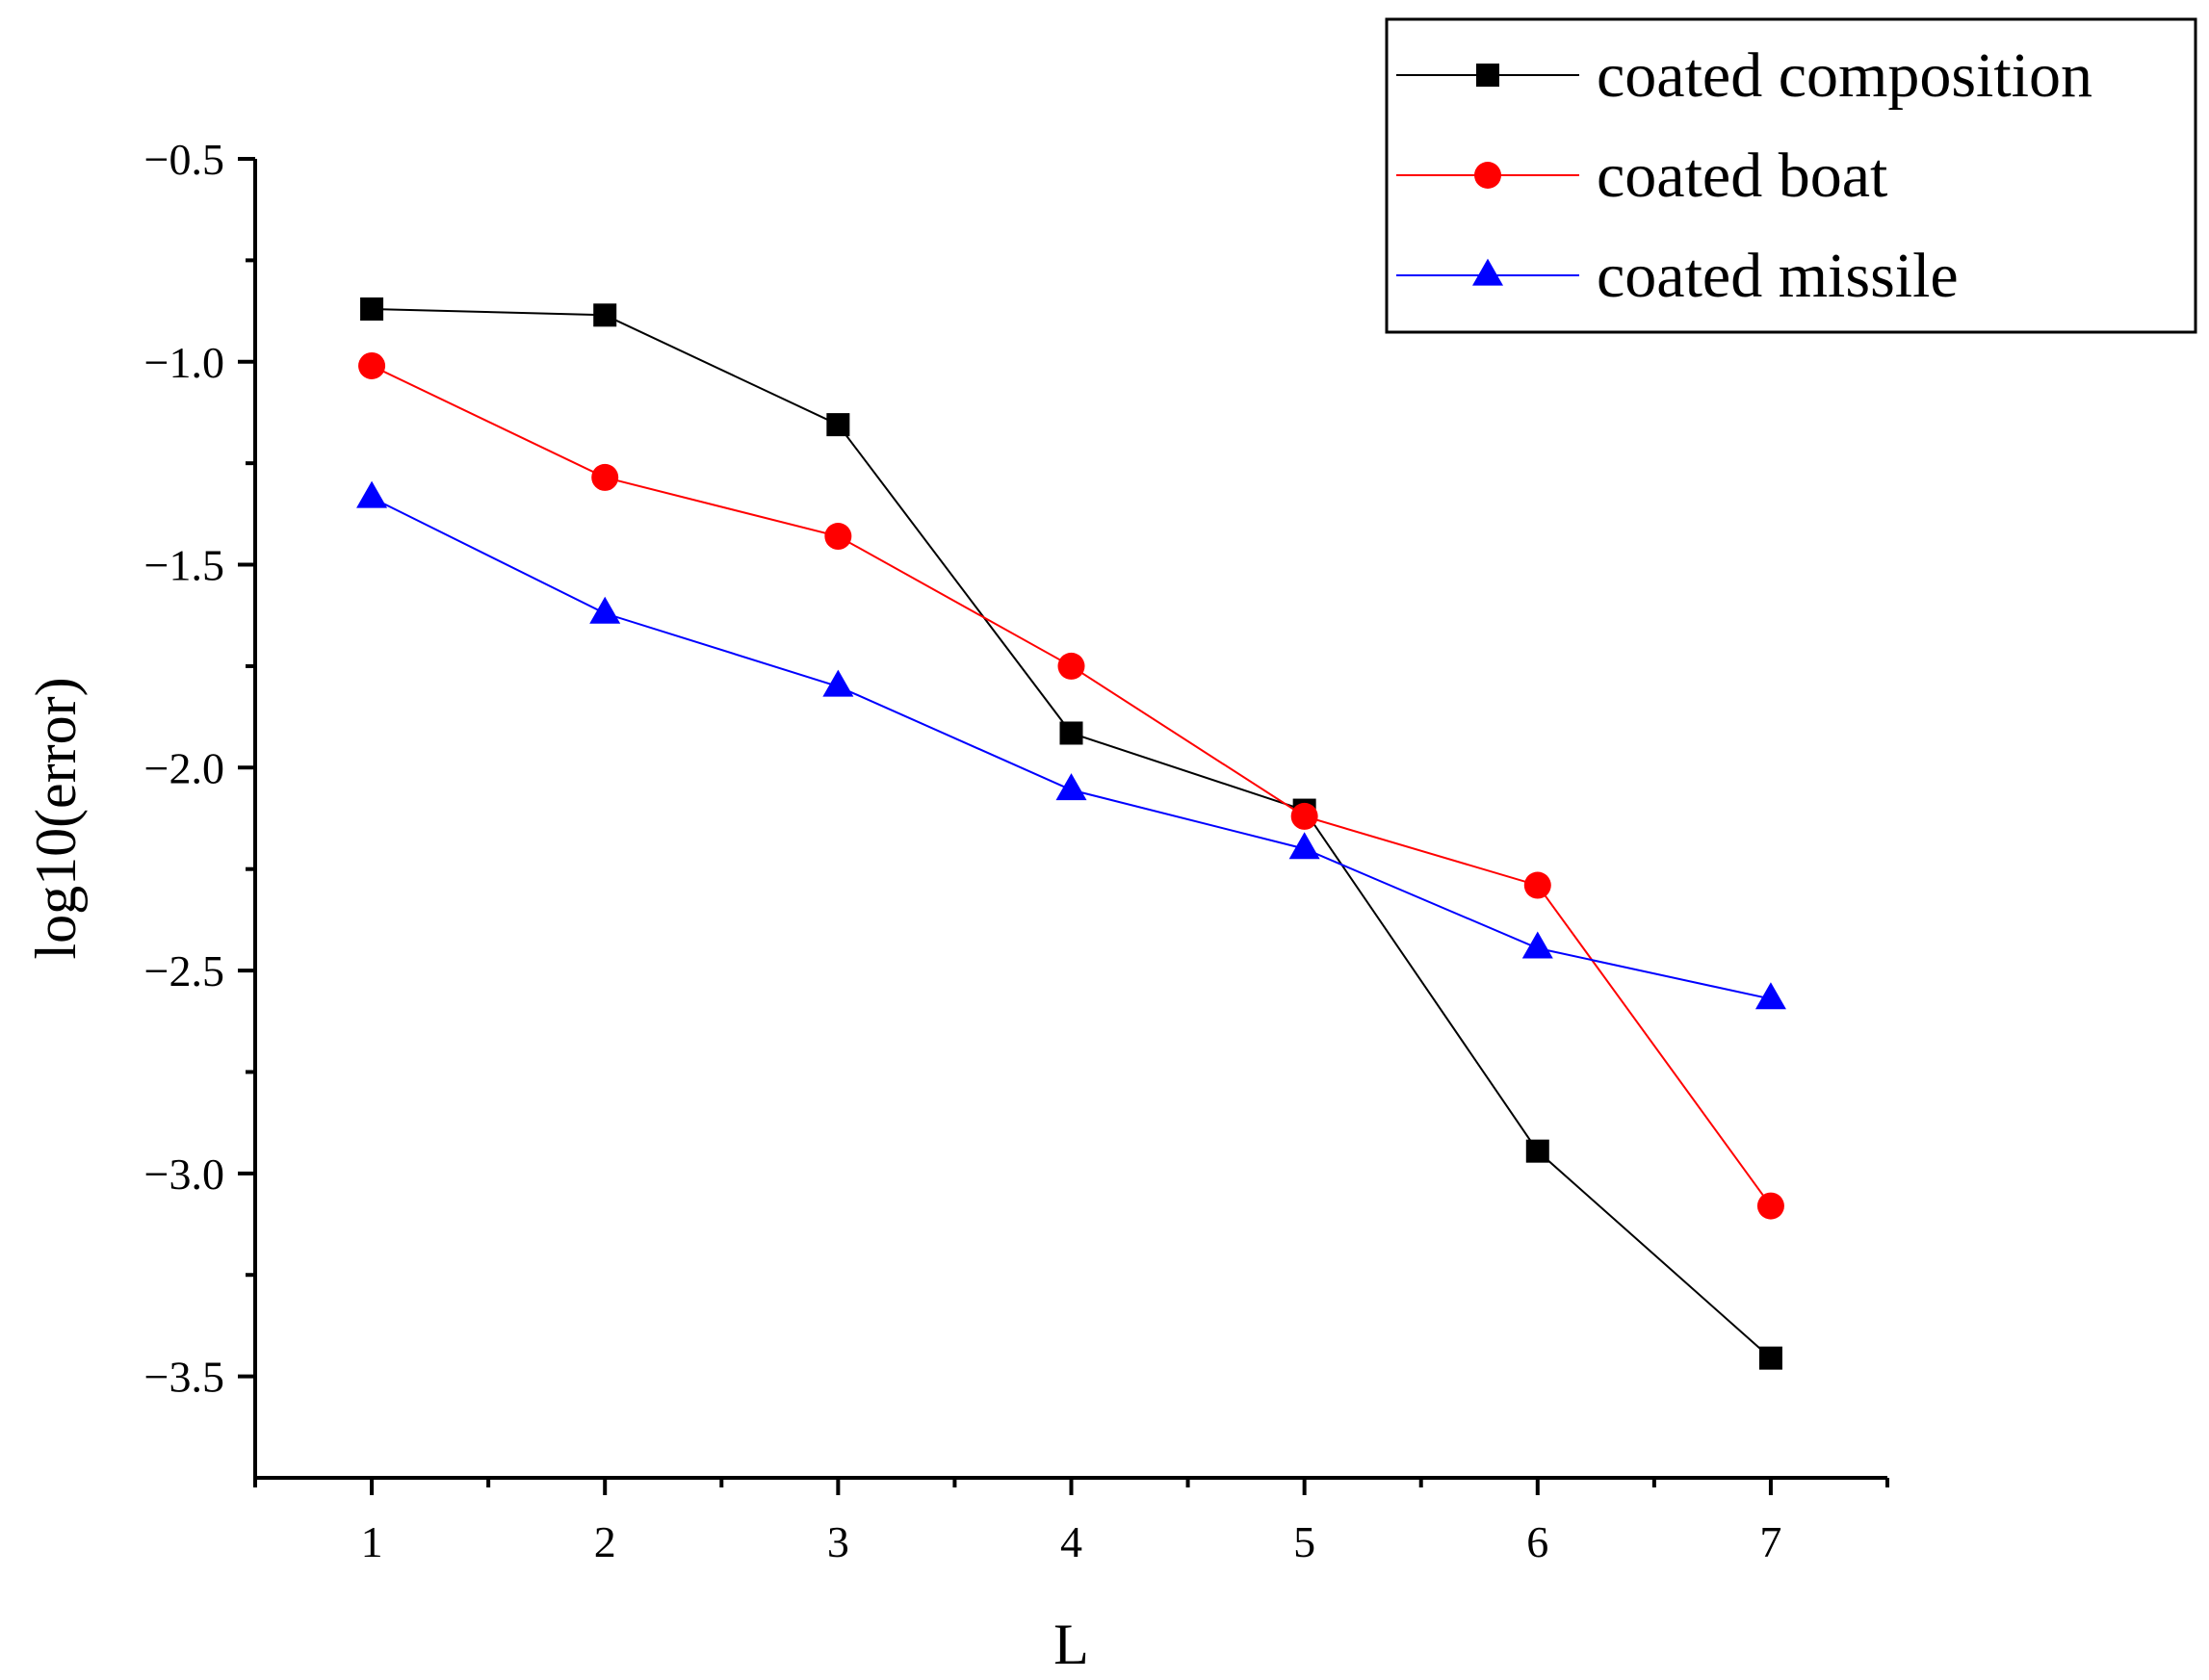 The height and width of the screenshot is (1680, 2209). Describe the element at coordinates (372, 1542) in the screenshot. I see `x-tick-label: 1` at that location.